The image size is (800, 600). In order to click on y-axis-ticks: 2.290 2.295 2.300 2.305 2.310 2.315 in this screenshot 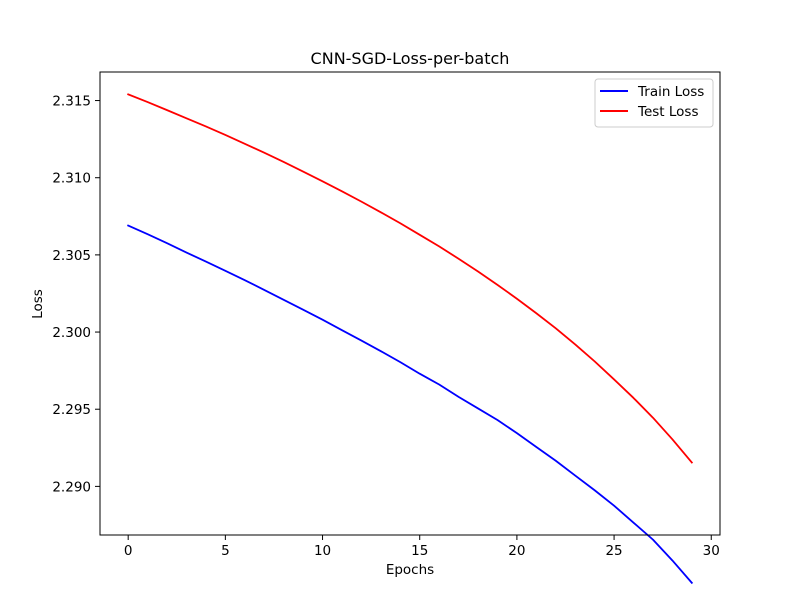, I will do `click(76, 294)`.